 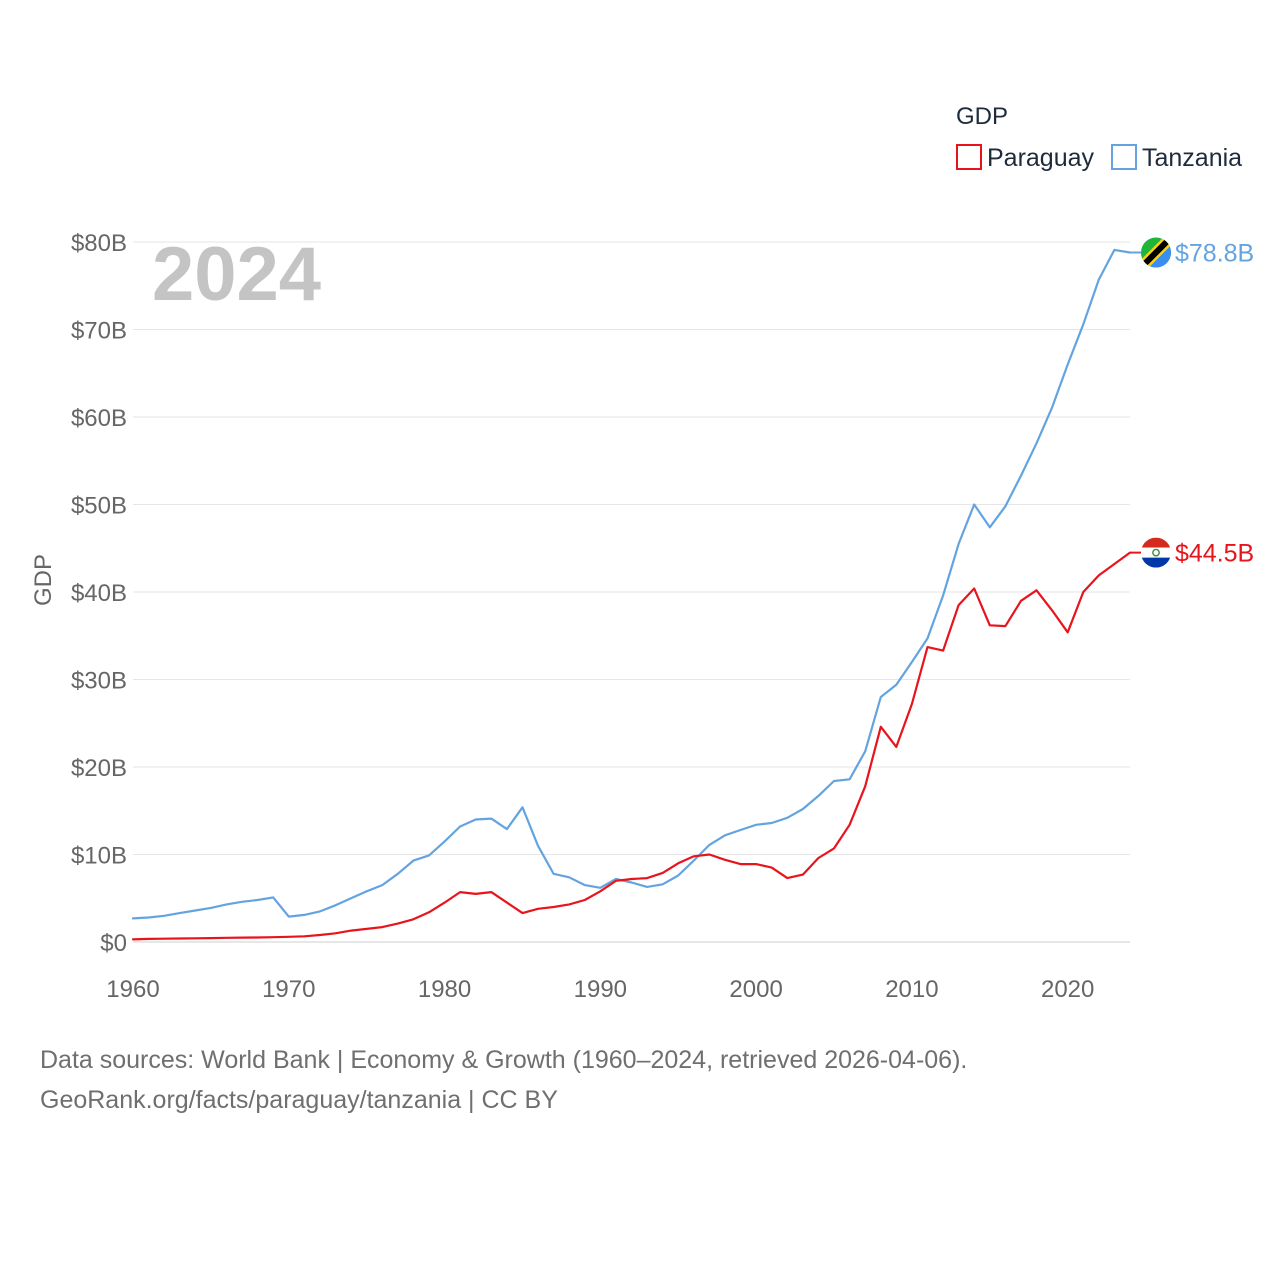 I want to click on y-axis-title: GDP, so click(x=43, y=580).